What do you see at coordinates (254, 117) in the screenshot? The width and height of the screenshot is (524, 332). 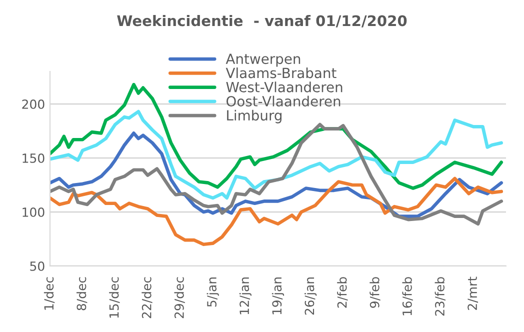 I see `legend-label: Limburg` at bounding box center [254, 117].